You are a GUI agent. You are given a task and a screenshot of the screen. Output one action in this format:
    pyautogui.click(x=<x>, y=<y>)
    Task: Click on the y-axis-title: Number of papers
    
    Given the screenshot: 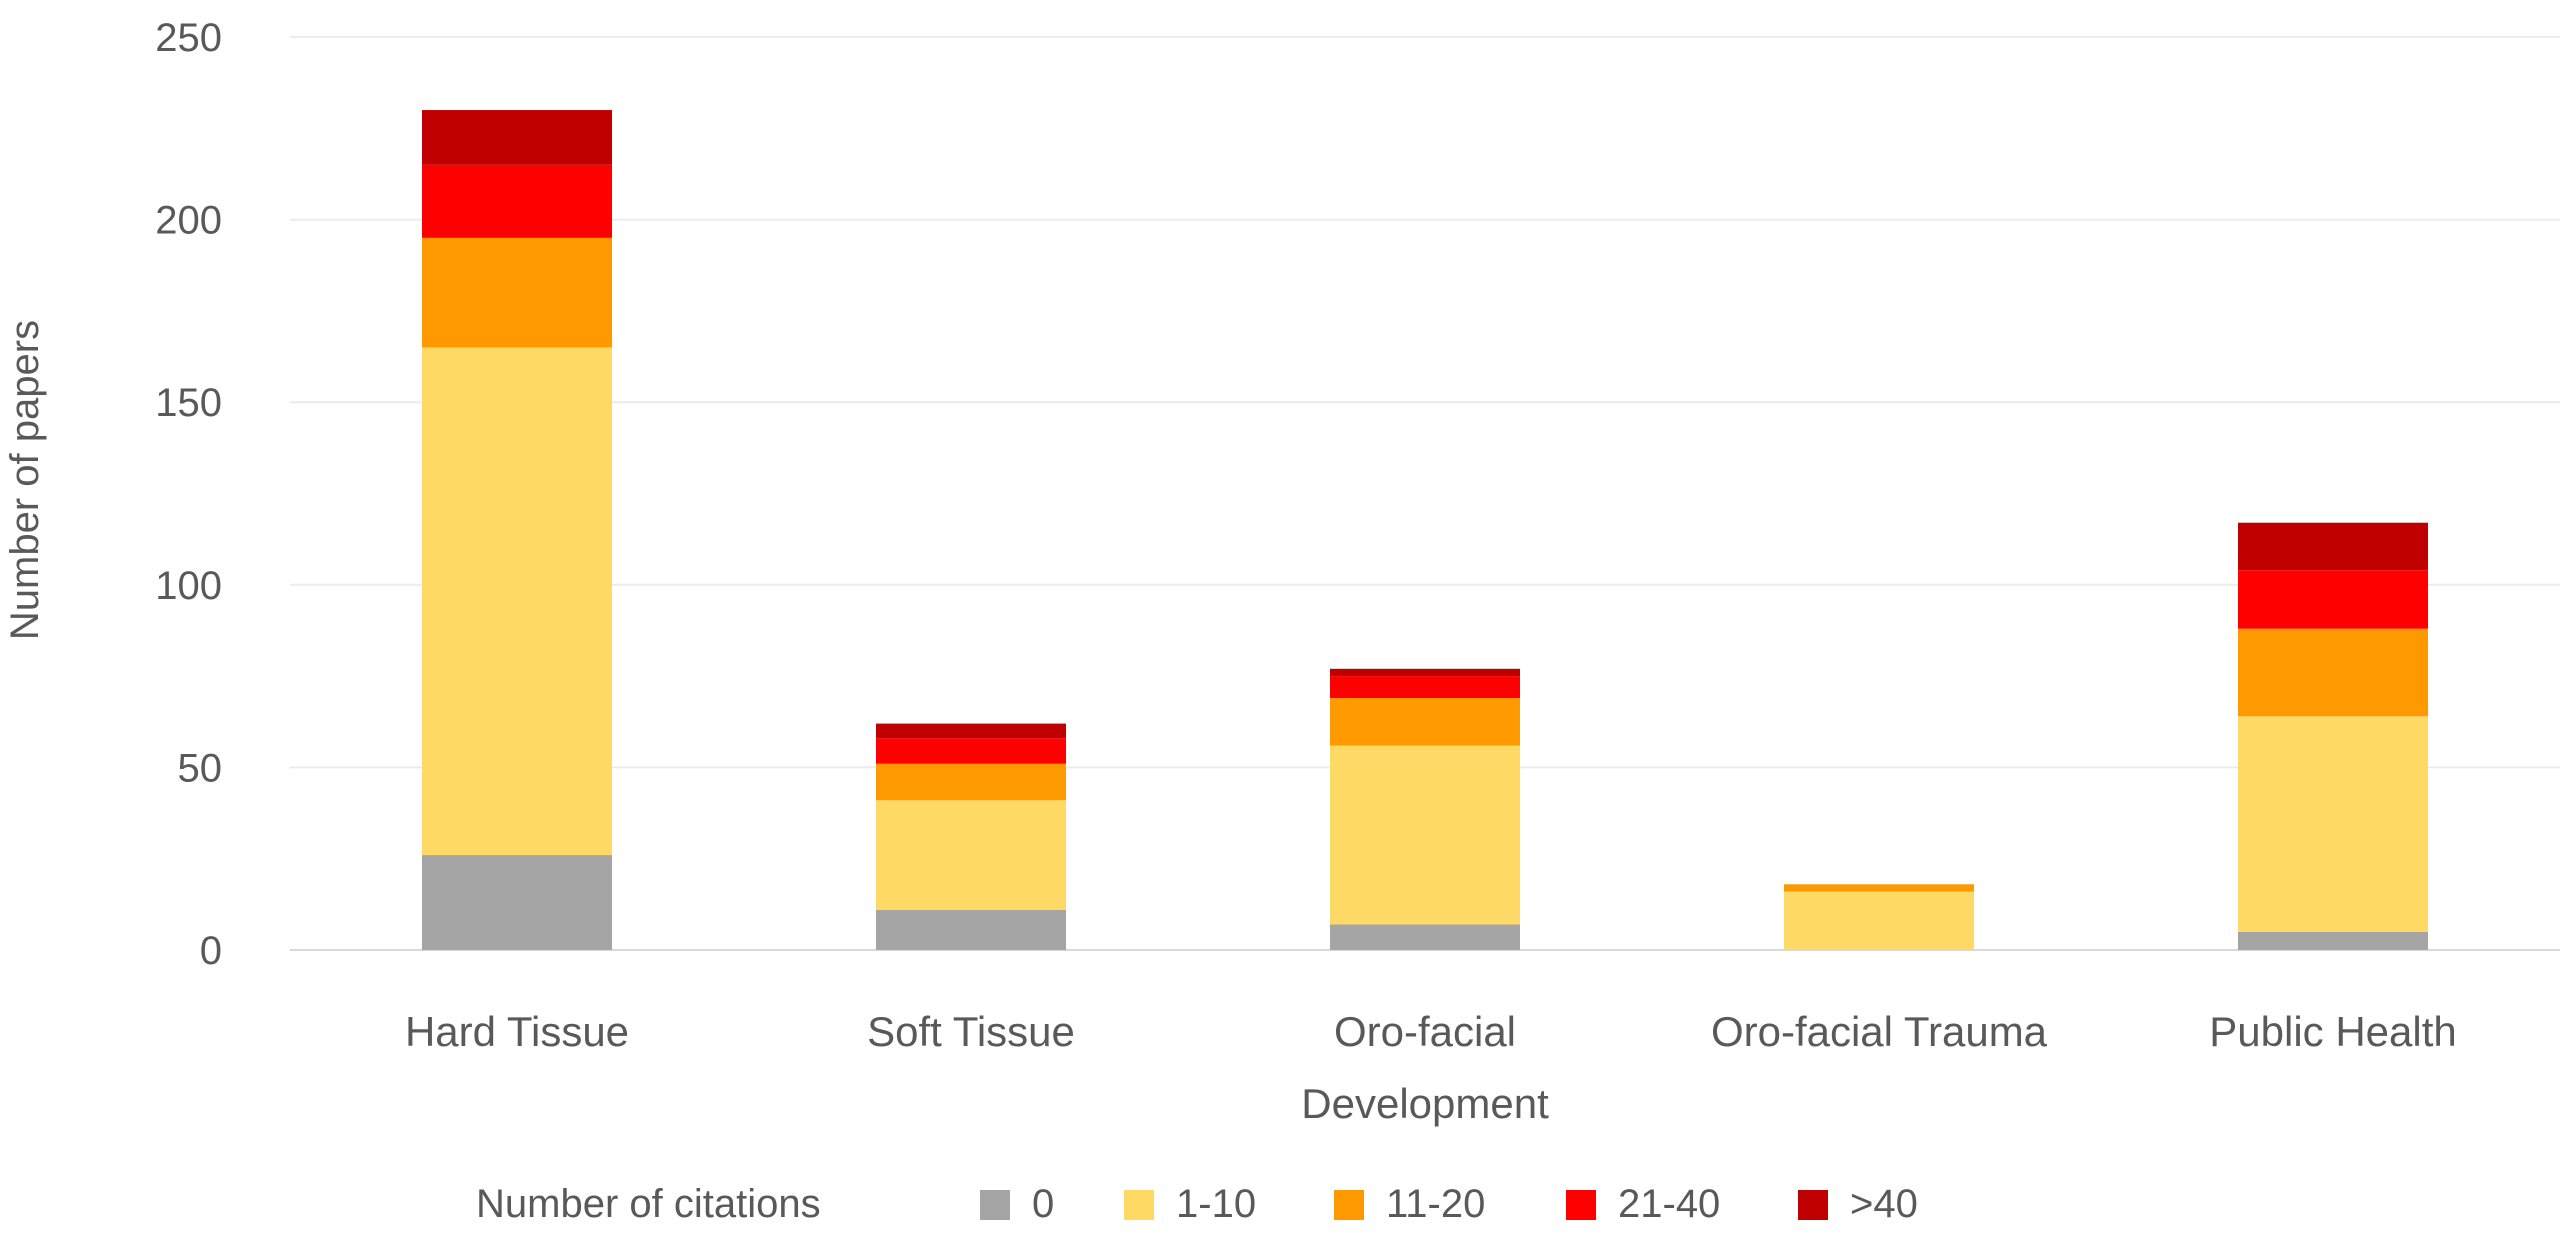 What is the action you would take?
    pyautogui.click(x=25, y=480)
    